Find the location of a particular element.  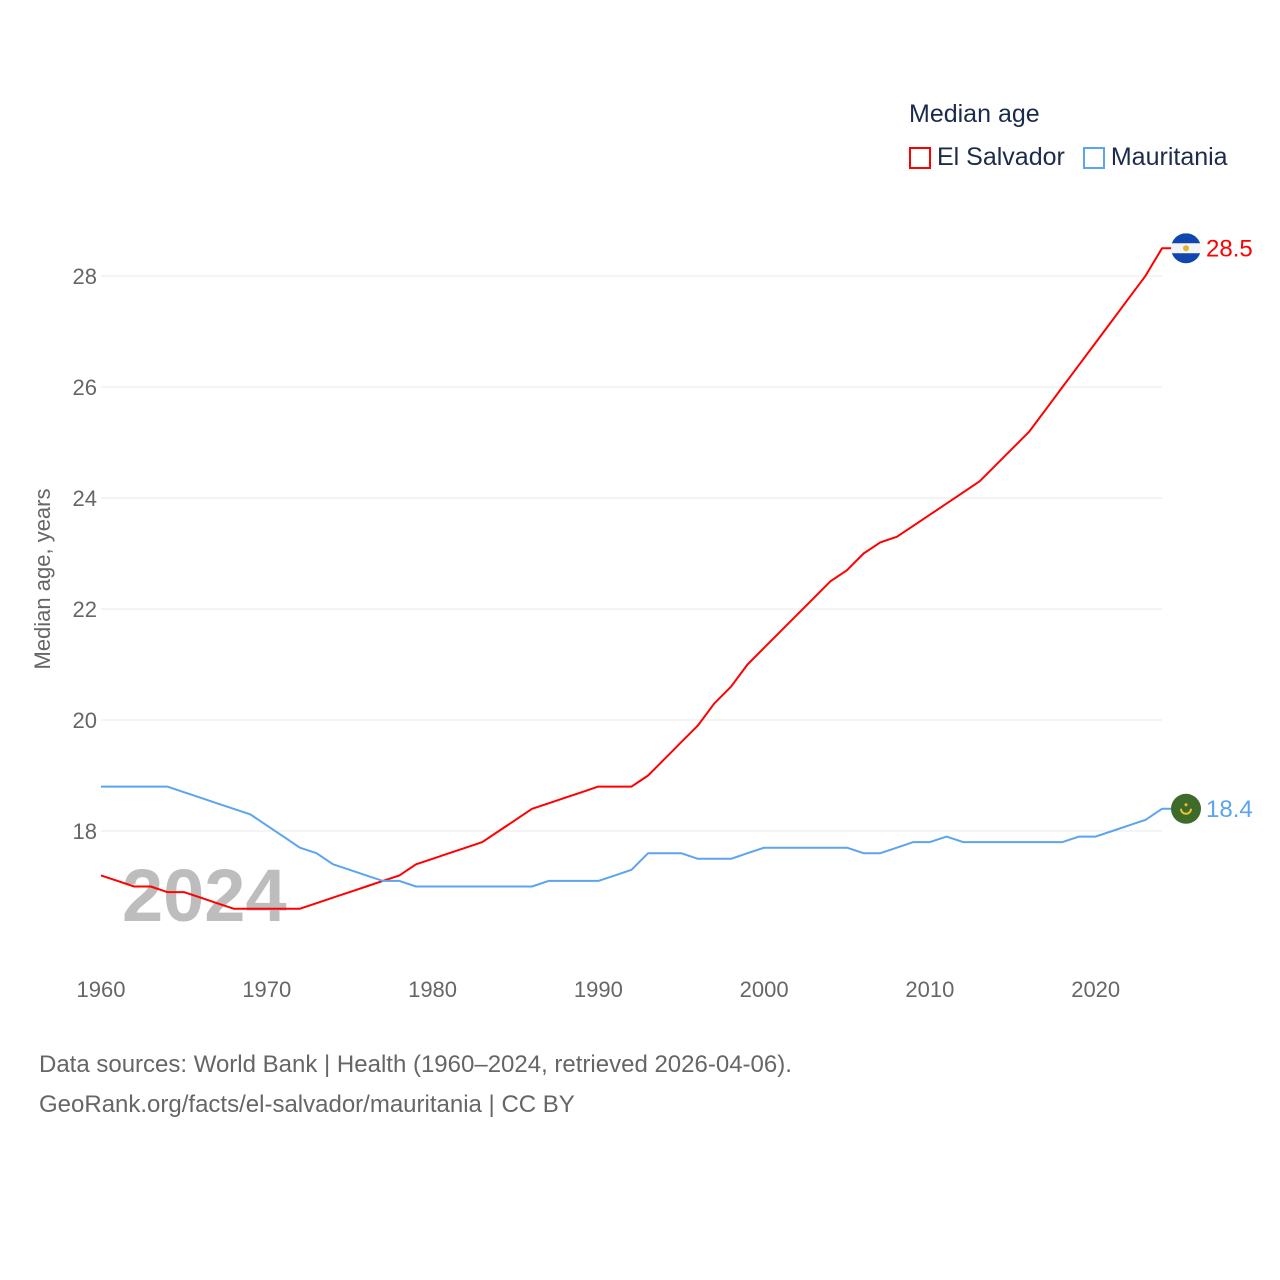

y-tick-label: 22 is located at coordinates (85, 609).